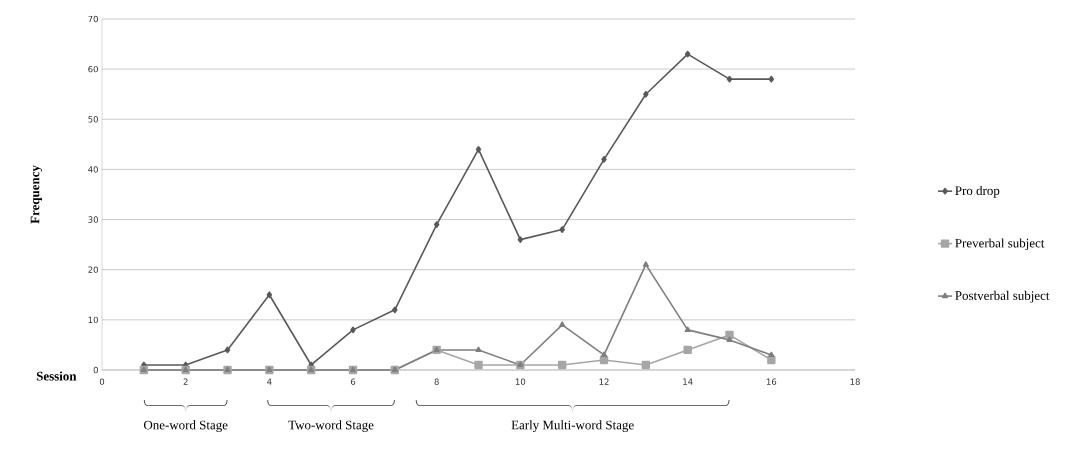 The width and height of the screenshot is (1073, 450). Describe the element at coordinates (572, 426) in the screenshot. I see `text: Early Multi-word Stage` at that location.